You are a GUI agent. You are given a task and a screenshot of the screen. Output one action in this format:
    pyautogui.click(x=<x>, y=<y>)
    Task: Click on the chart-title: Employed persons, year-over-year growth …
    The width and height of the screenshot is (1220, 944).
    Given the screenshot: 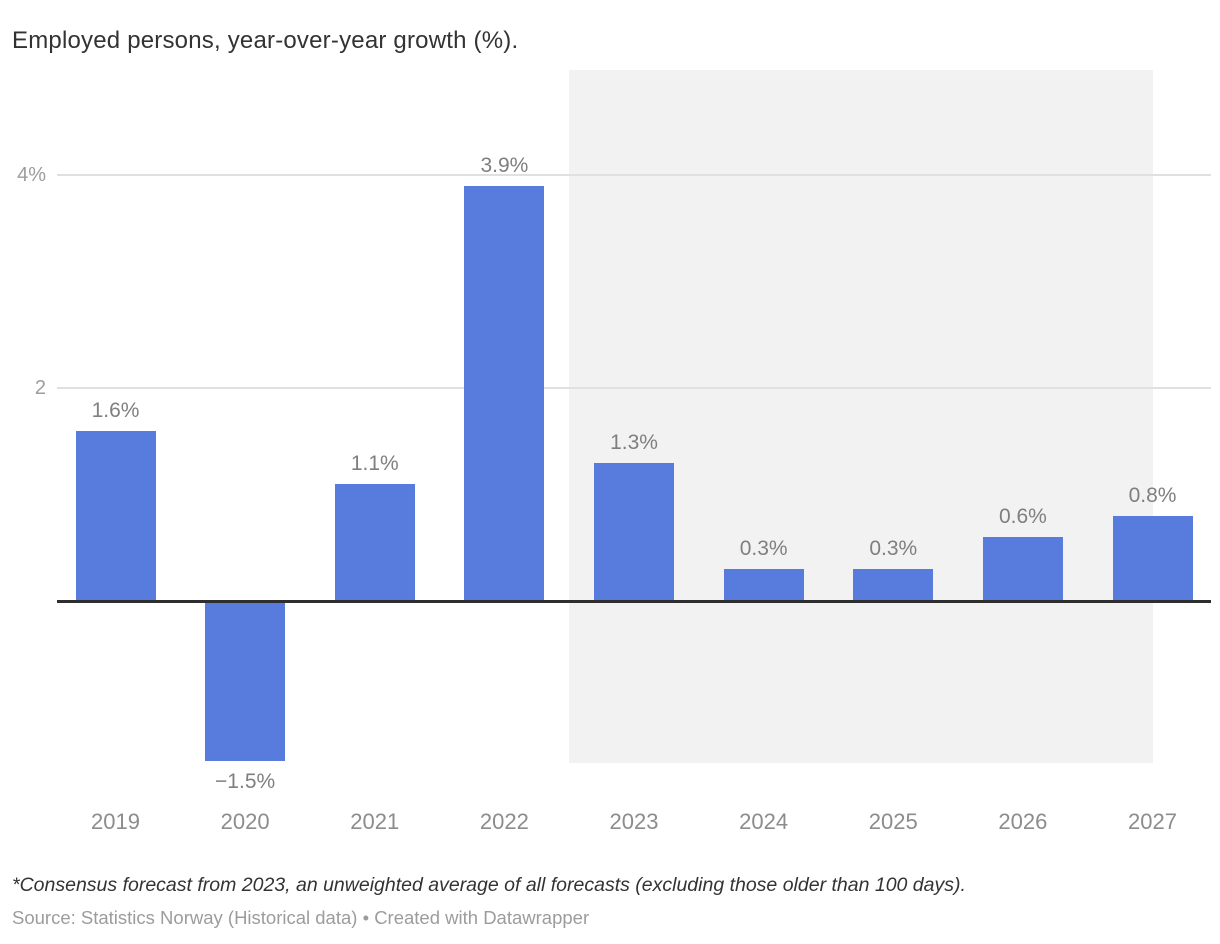 What is the action you would take?
    pyautogui.click(x=265, y=41)
    